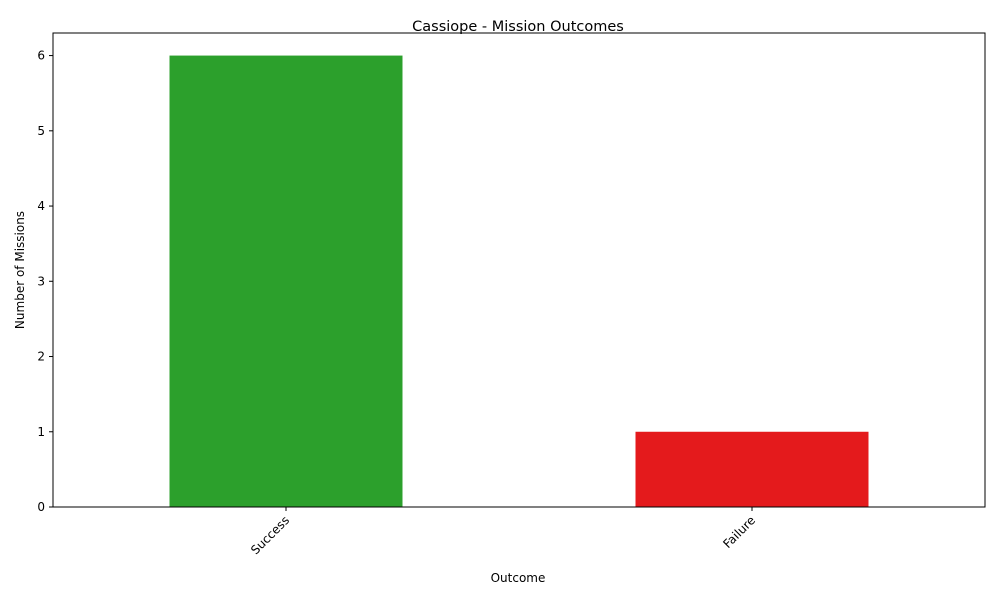 The width and height of the screenshot is (1000, 604). What do you see at coordinates (41, 56) in the screenshot?
I see `y-tick-label: 6` at bounding box center [41, 56].